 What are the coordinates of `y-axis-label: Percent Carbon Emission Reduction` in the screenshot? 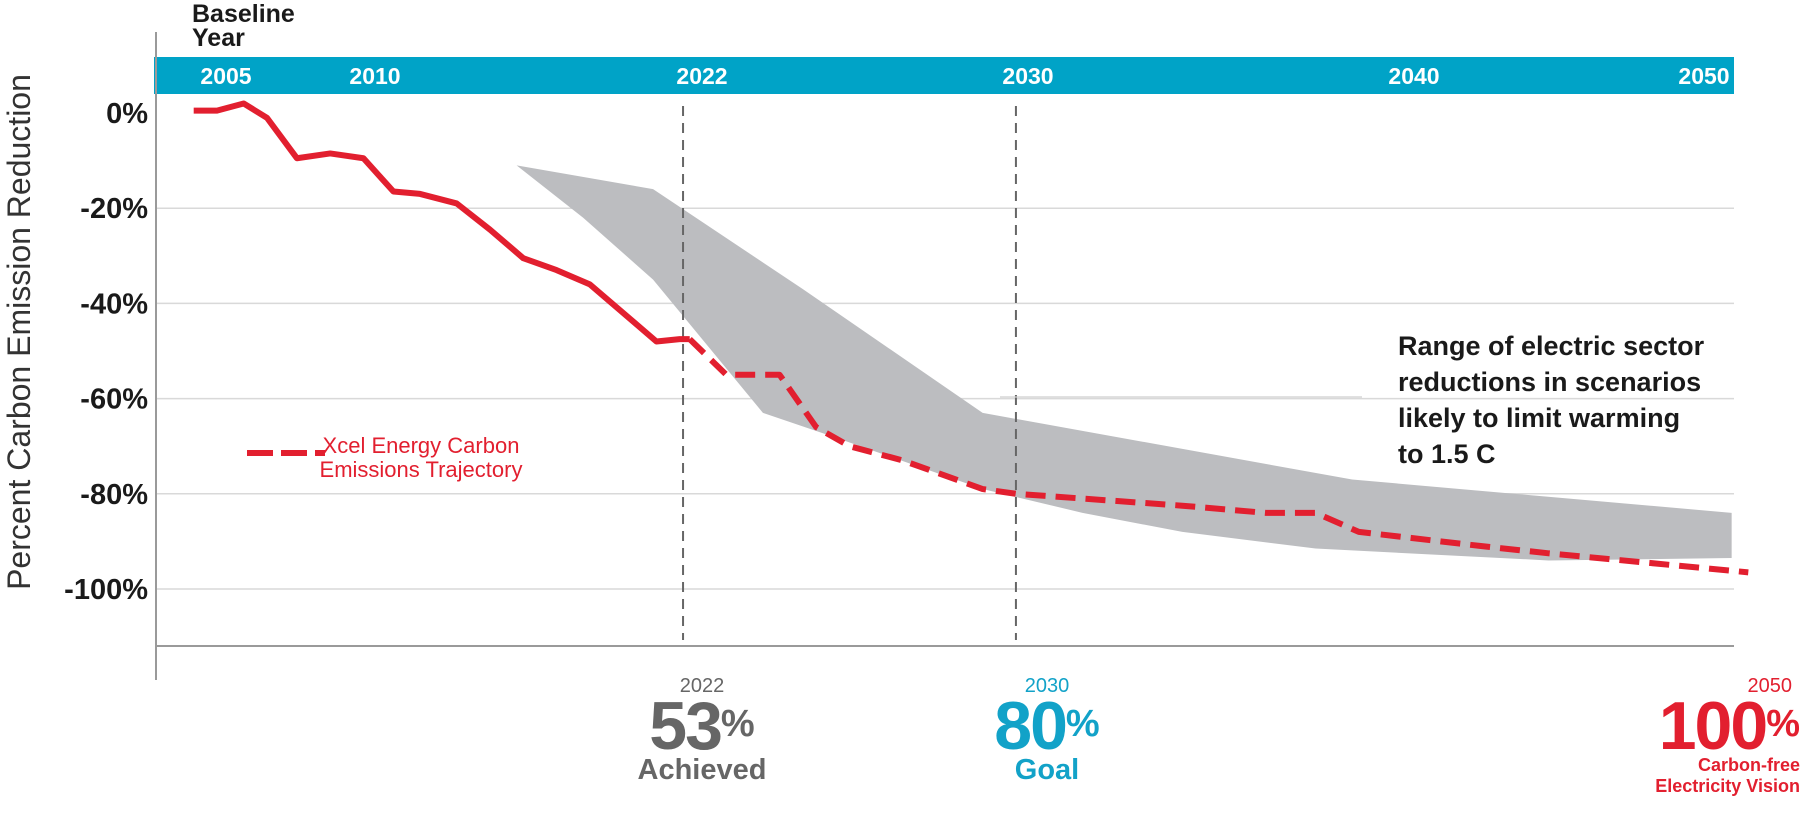 It's located at (19, 332).